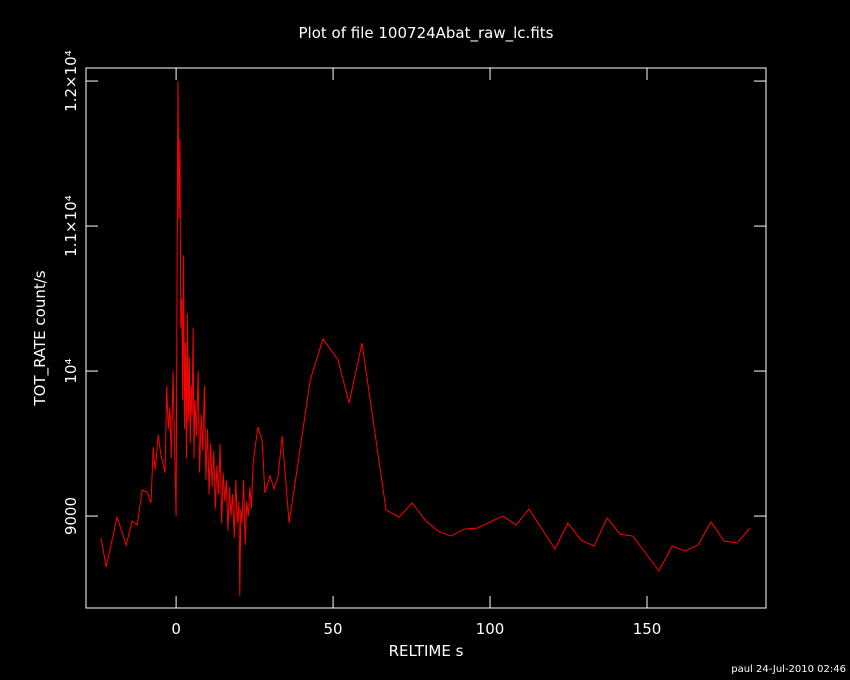 Image resolution: width=850 pixels, height=680 pixels. I want to click on x-axis-label: RELTIME s, so click(426, 651).